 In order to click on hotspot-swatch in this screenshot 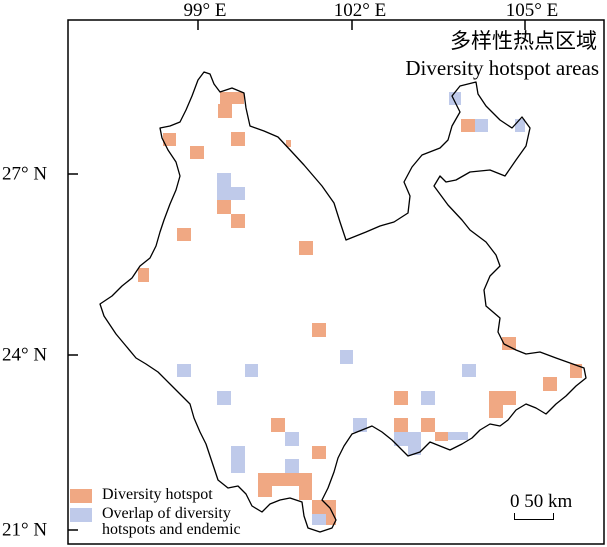, I will do `click(81, 496)`.